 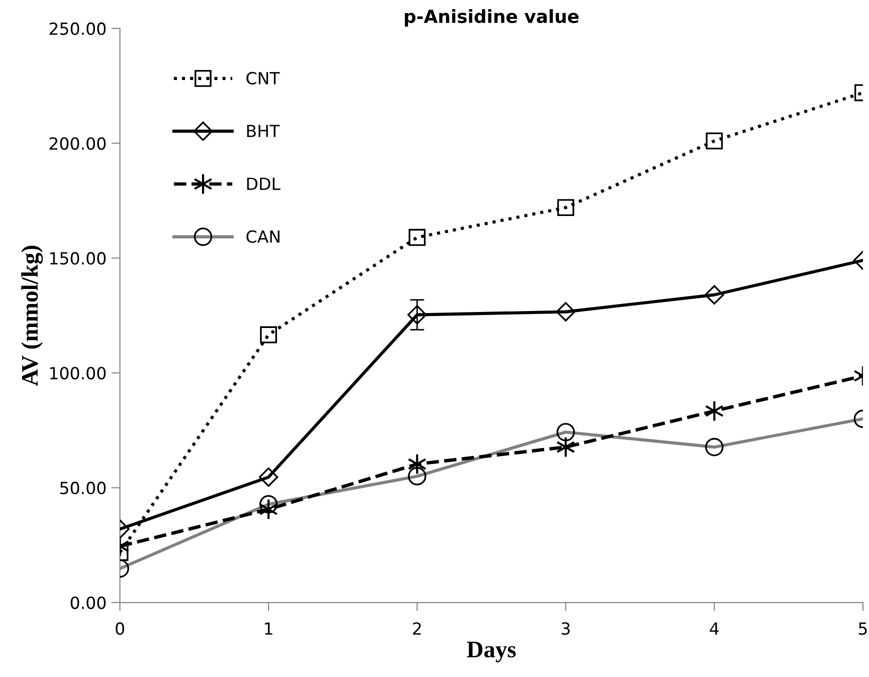 What do you see at coordinates (268, 628) in the screenshot?
I see `x-tick-label: 1` at bounding box center [268, 628].